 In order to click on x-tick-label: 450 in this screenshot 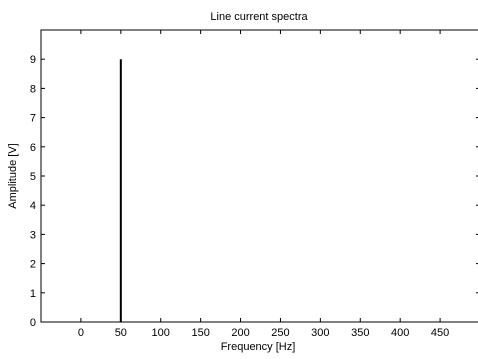, I will do `click(440, 333)`.